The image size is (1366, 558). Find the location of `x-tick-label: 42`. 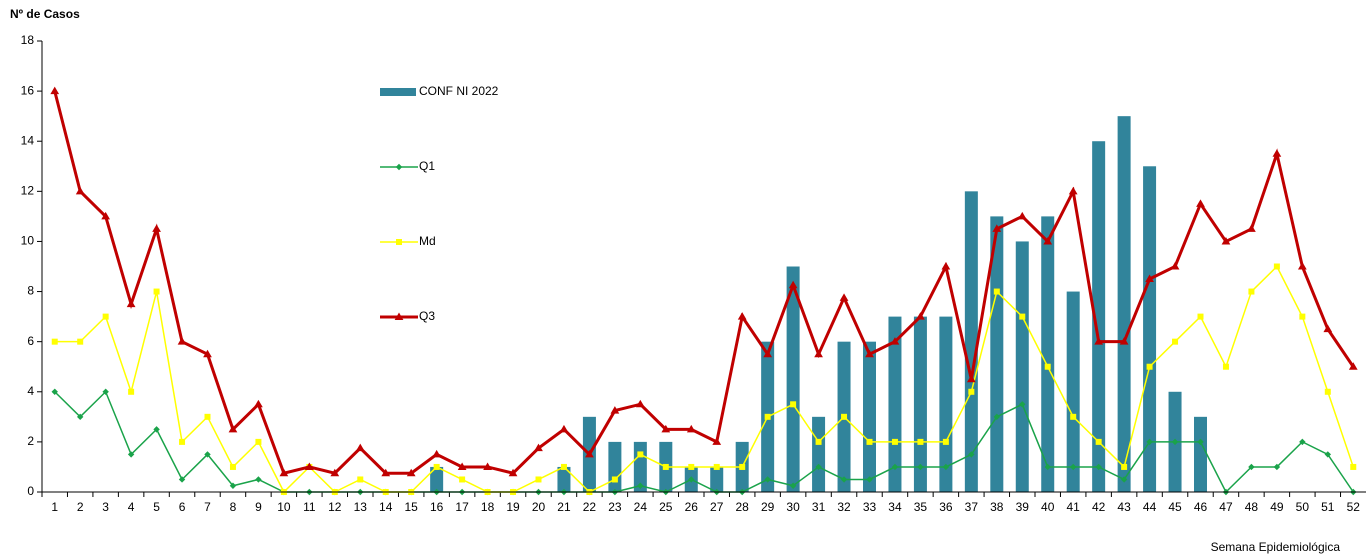

x-tick-label: 42 is located at coordinates (1099, 507).